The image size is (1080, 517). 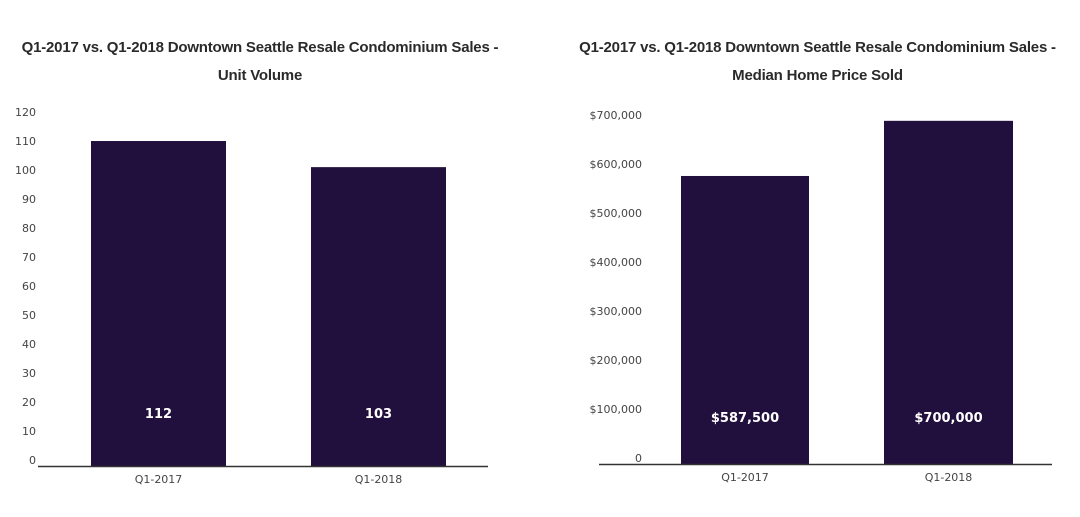 What do you see at coordinates (29, 373) in the screenshot?
I see `y-tick-label: 30` at bounding box center [29, 373].